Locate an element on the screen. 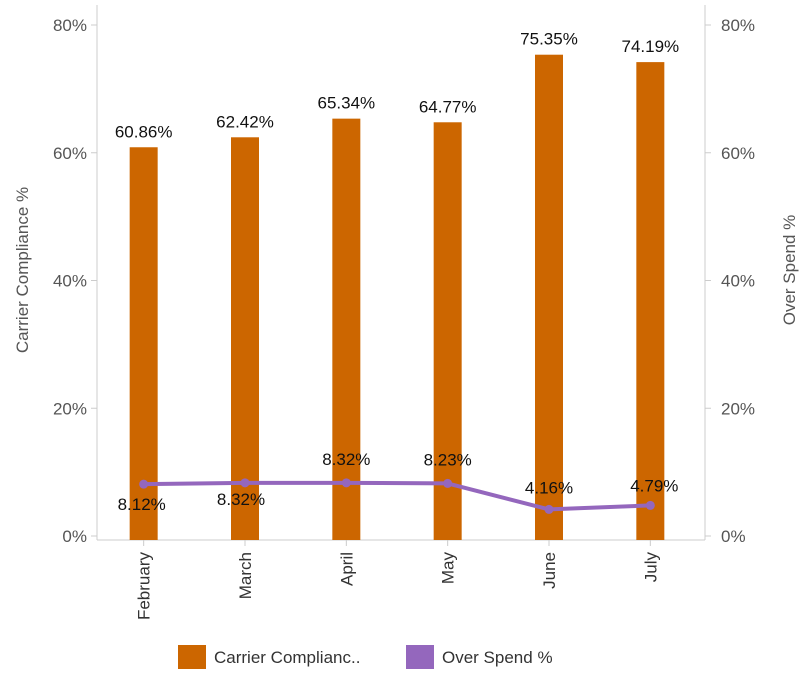 The image size is (802, 673). category-labels: February March April May June July is located at coordinates (397, 580).